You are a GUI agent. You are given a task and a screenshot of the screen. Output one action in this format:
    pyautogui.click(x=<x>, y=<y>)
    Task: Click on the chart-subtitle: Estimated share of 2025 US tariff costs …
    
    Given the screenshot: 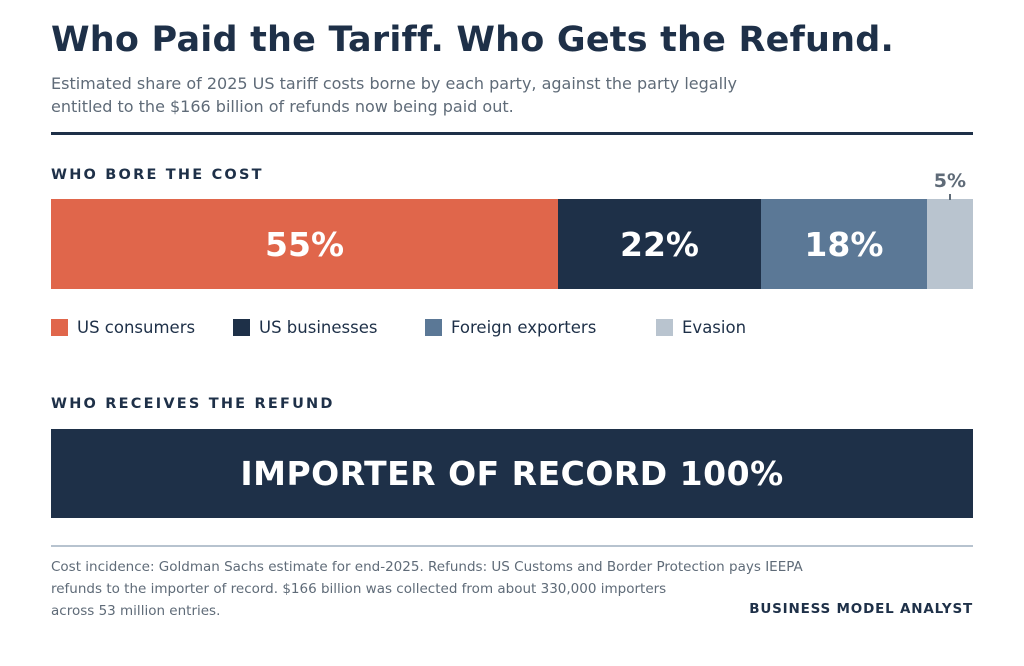 What is the action you would take?
    pyautogui.click(x=441, y=95)
    